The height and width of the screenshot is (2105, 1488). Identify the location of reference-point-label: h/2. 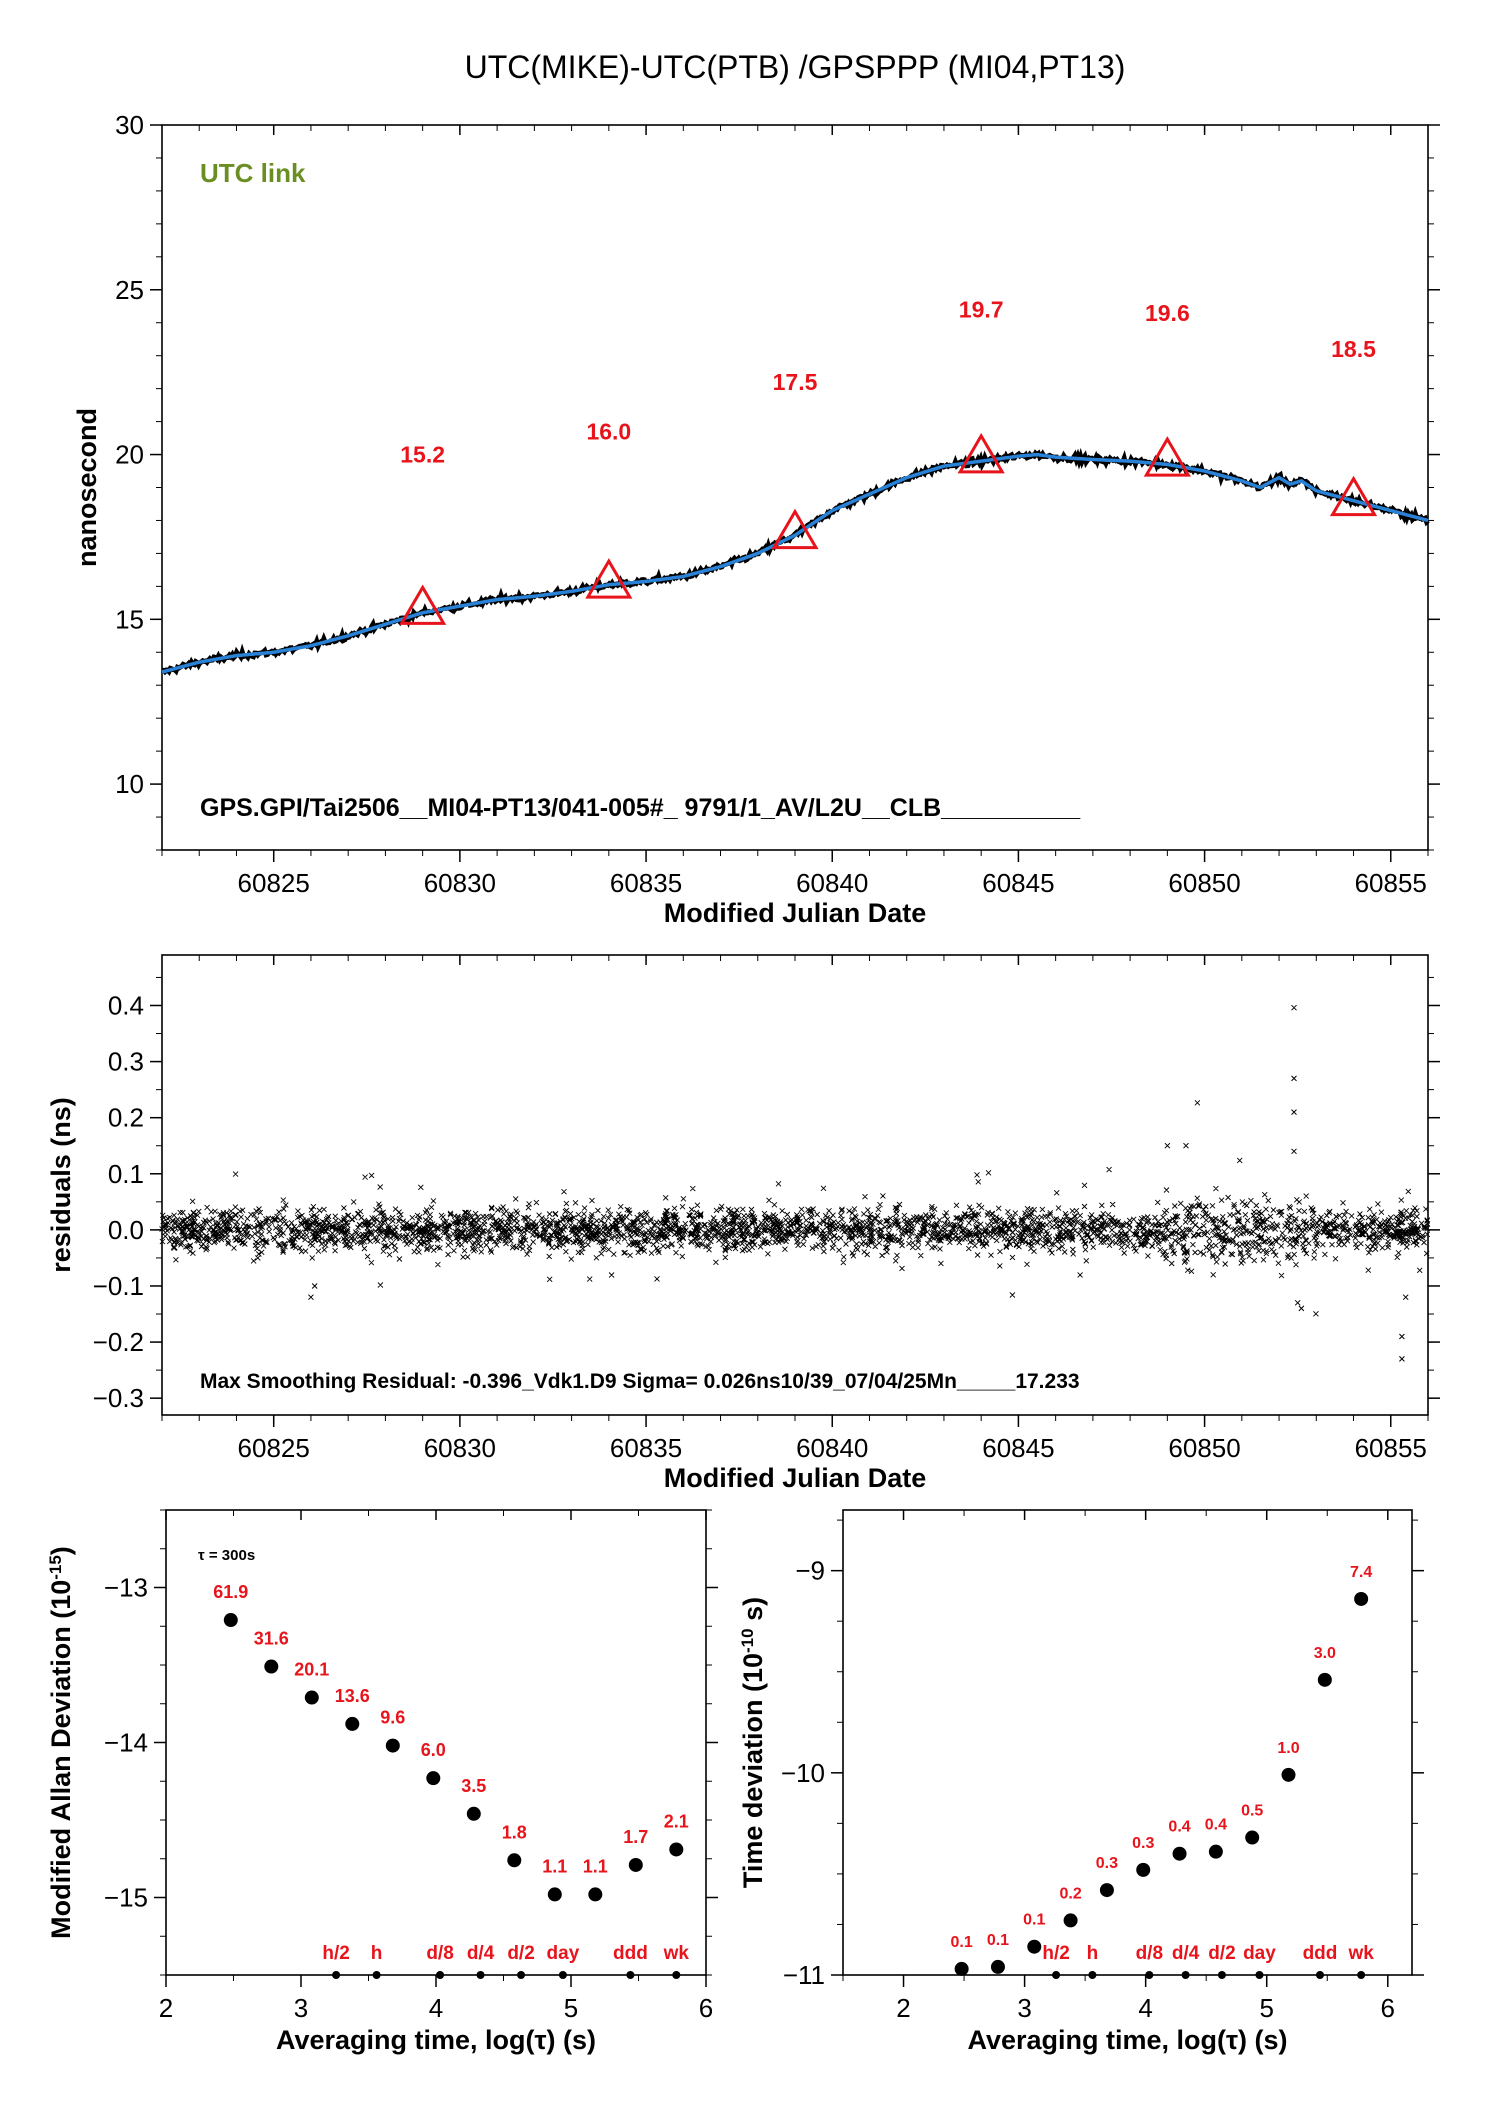
(1055, 1953).